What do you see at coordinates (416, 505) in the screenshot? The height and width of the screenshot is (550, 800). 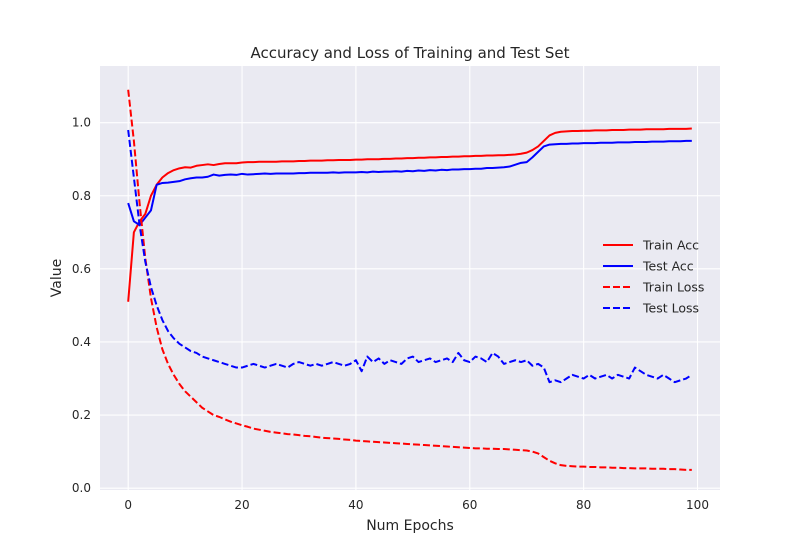 I see `x-tick-labels: 0 20 40 60 80 100` at bounding box center [416, 505].